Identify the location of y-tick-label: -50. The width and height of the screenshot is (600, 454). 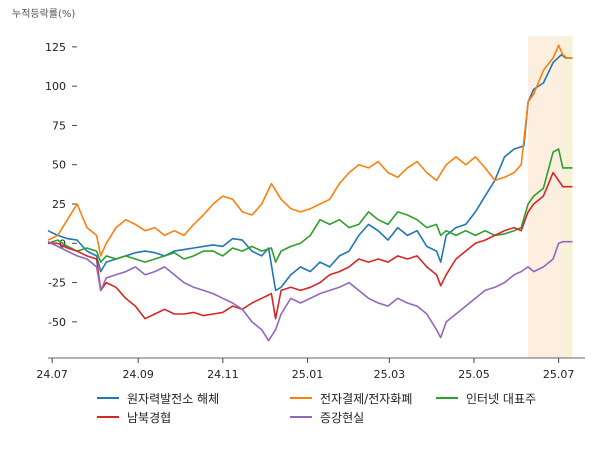
(57, 322).